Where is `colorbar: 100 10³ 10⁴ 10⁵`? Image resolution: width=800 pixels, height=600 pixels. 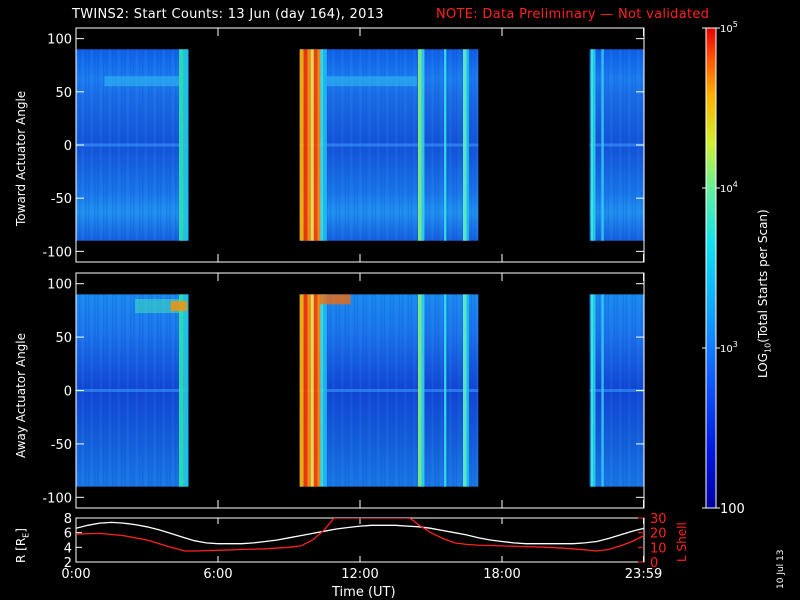 colorbar: 100 10³ 10⁴ 10⁵ is located at coordinates (723, 268).